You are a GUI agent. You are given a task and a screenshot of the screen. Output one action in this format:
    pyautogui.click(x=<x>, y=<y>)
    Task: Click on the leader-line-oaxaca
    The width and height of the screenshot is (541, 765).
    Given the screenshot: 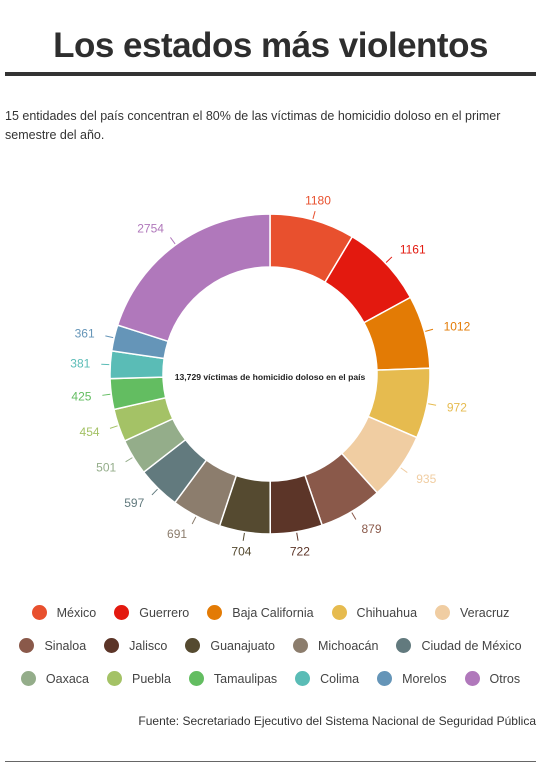 What is the action you would take?
    pyautogui.click(x=129, y=460)
    